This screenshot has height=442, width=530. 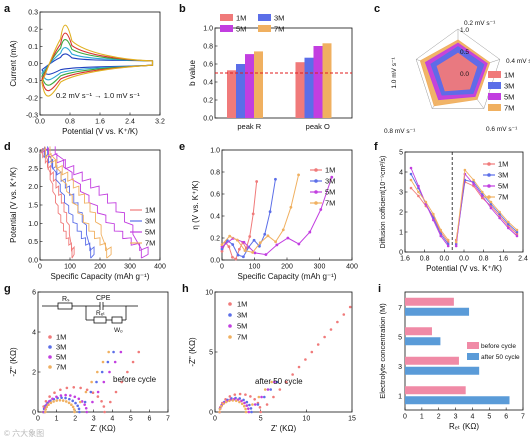 I want to click on y-tick-label: 0.6, so click(x=208, y=65).